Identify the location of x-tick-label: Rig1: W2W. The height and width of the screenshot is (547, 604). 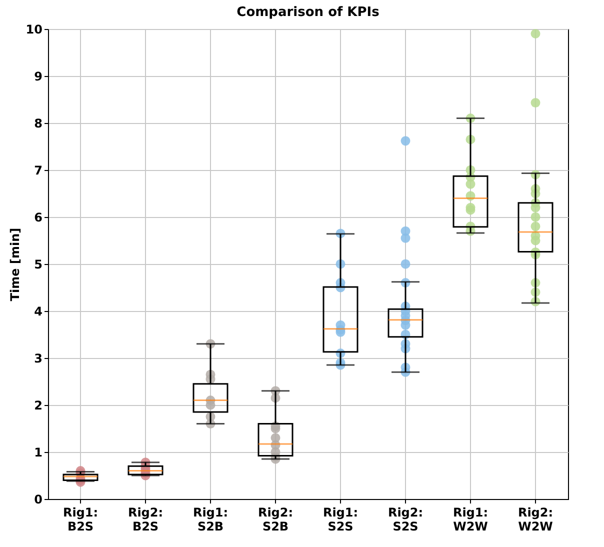
(470, 520).